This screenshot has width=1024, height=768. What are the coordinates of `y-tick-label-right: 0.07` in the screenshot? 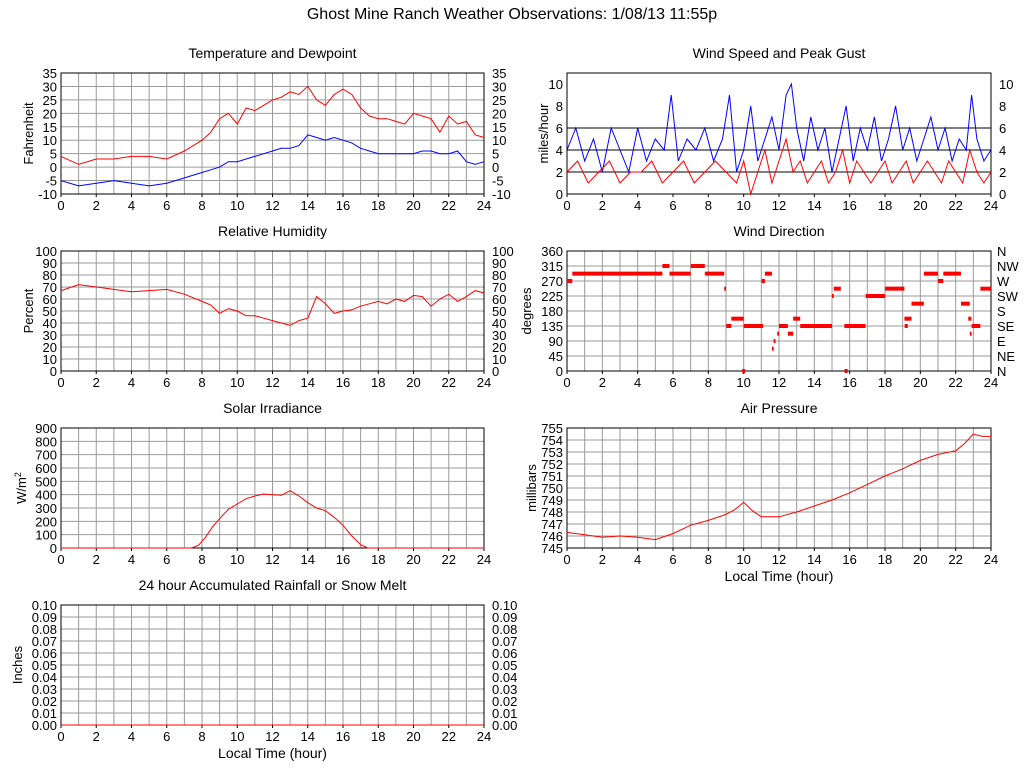 It's located at (504, 641).